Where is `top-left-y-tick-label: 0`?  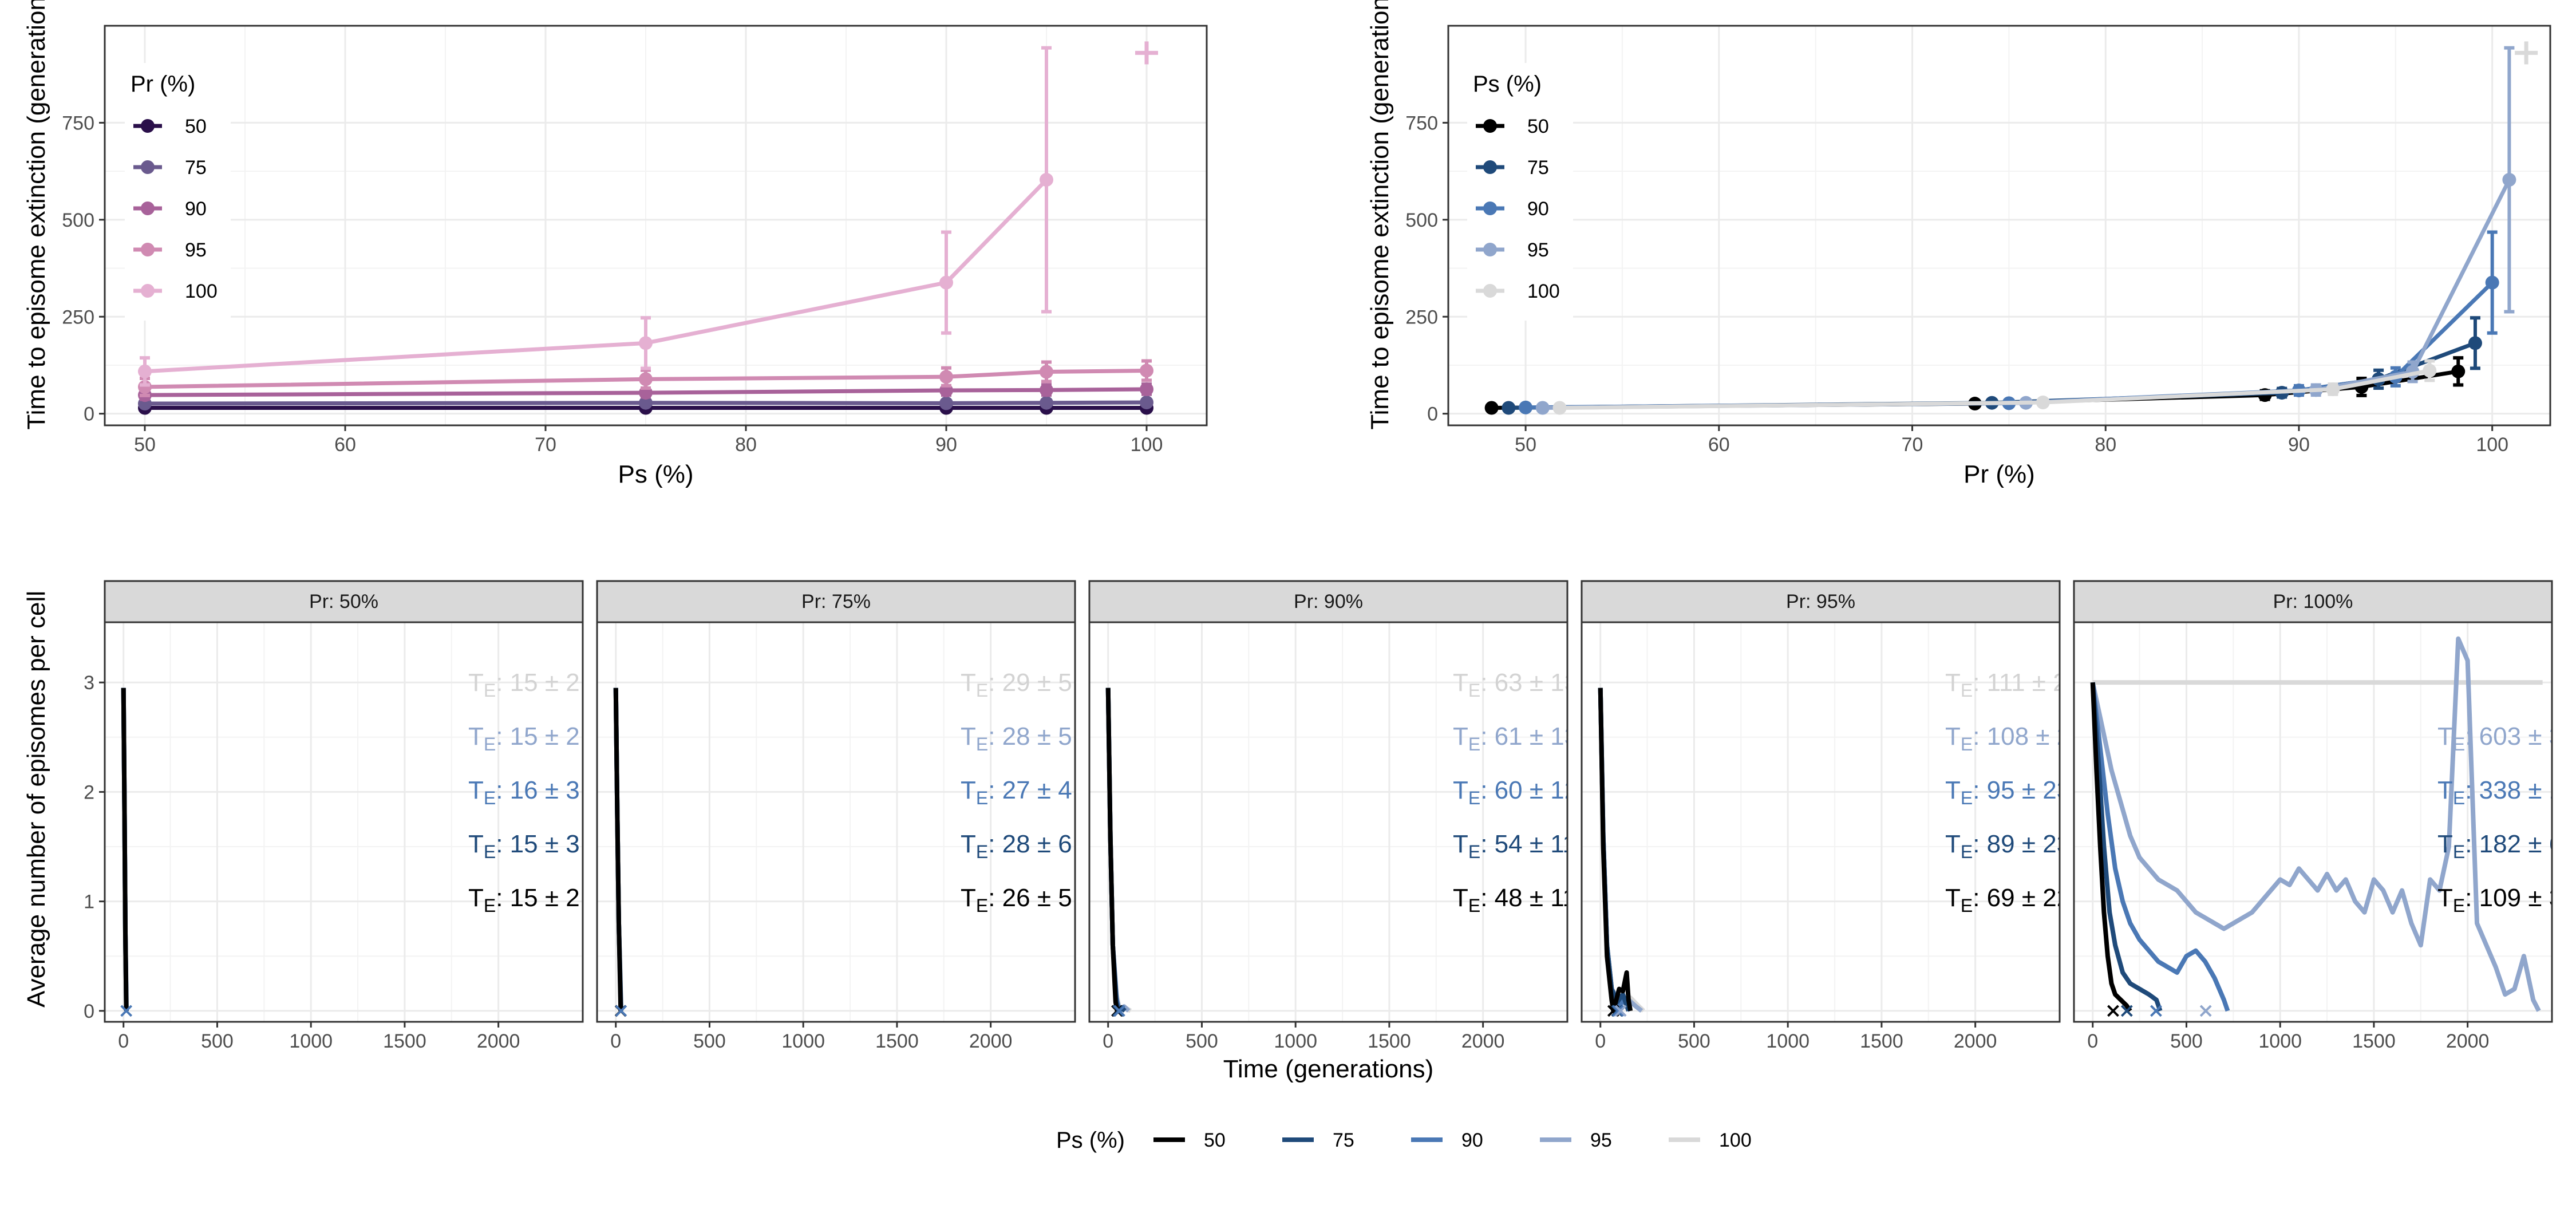
top-left-y-tick-label: 0 is located at coordinates (89, 414).